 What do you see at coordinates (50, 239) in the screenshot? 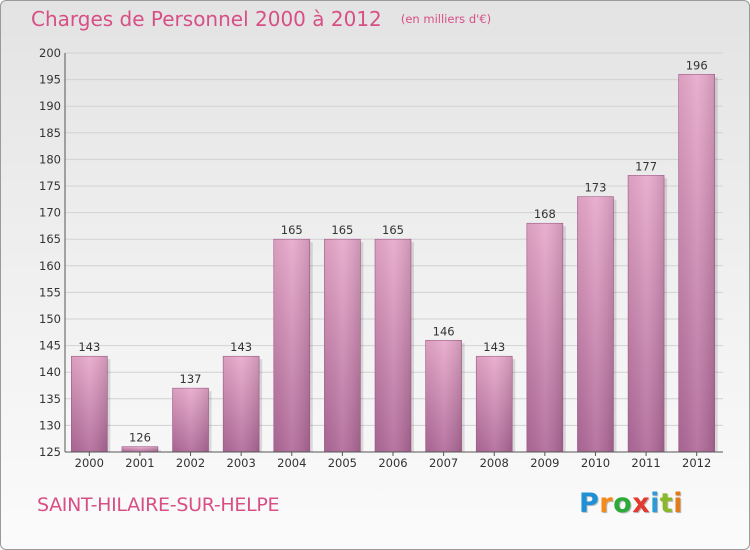
I see `y-tick-label: 165` at bounding box center [50, 239].